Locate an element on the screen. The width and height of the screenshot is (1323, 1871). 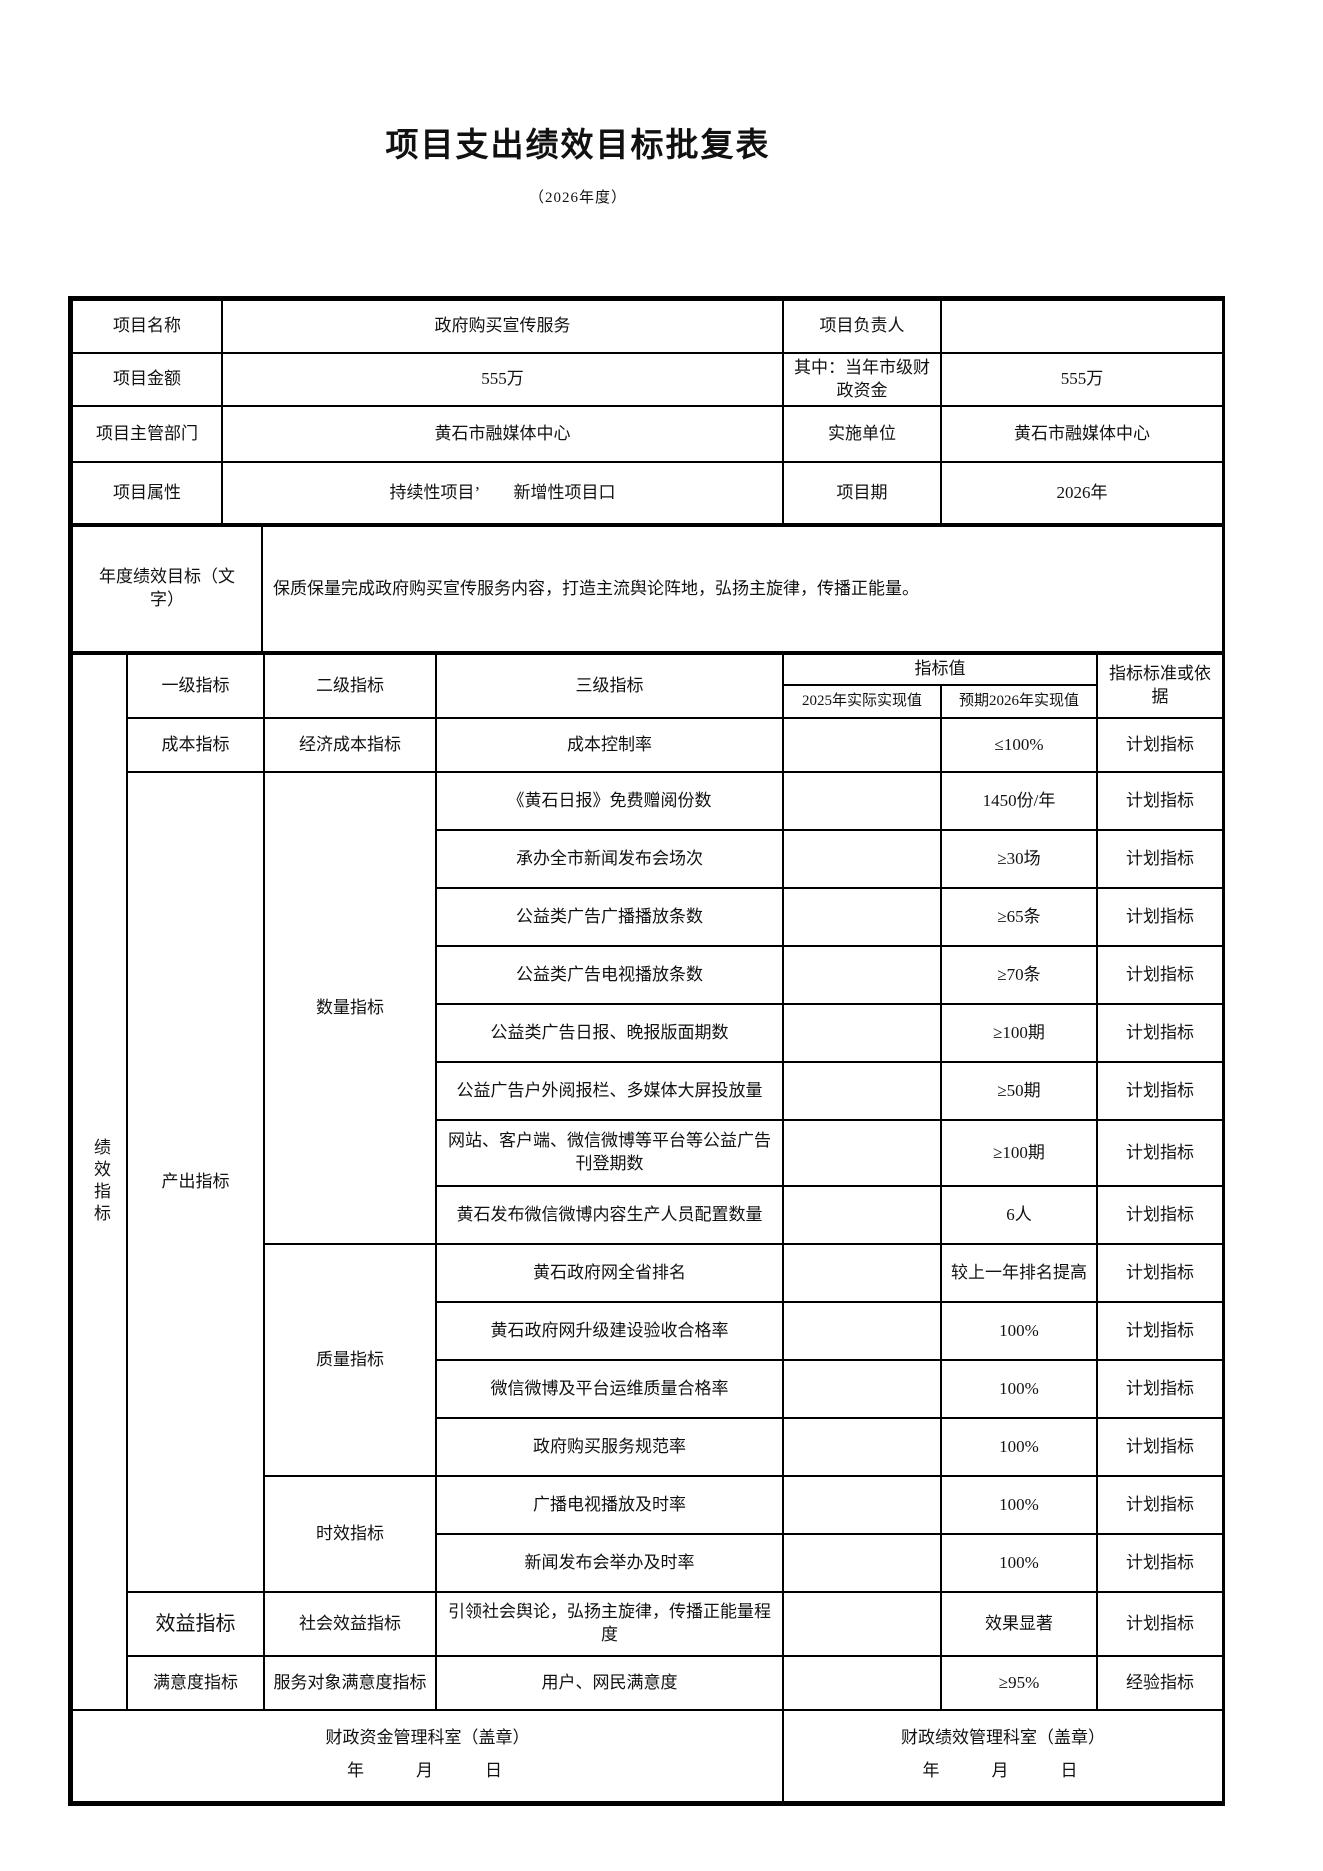
value-2026-cell: 效果显著 is located at coordinates (1019, 1624).